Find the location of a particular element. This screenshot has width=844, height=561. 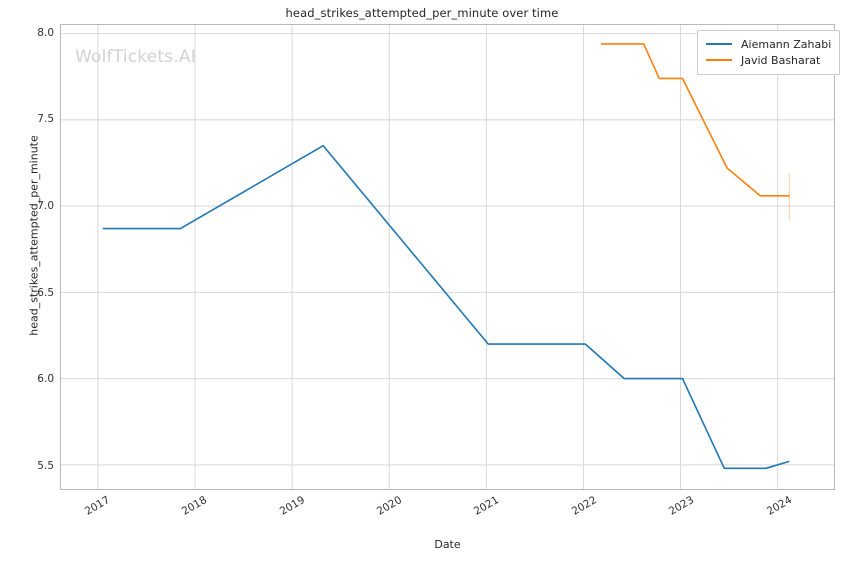

x-tick-label: 2021 is located at coordinates (487, 506).